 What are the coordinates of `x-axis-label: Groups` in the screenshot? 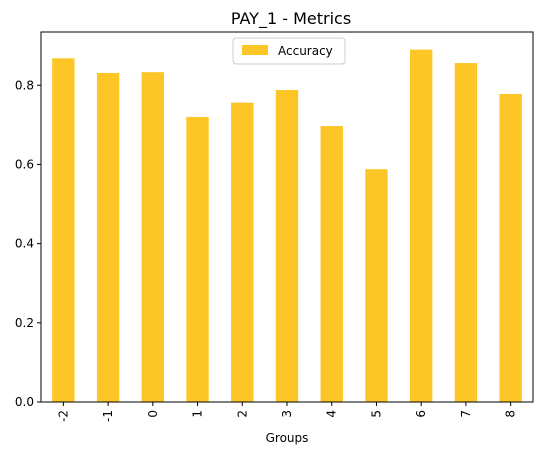 It's located at (287, 438).